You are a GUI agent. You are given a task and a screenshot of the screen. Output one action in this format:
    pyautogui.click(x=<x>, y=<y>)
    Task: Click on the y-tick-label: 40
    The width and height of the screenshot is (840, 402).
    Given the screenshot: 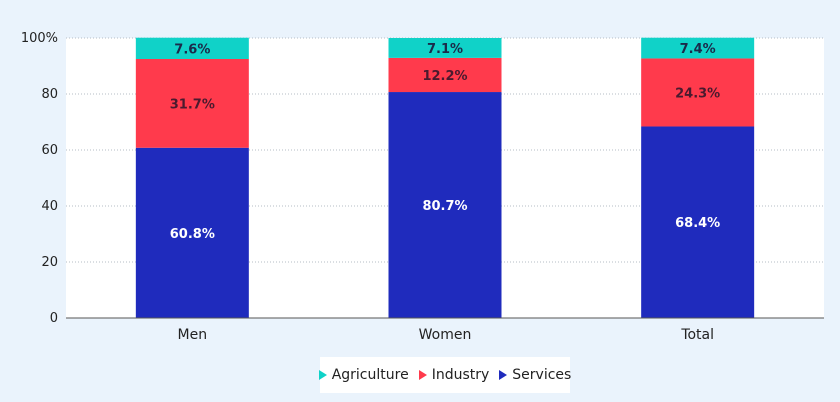 What is the action you would take?
    pyautogui.click(x=49, y=206)
    